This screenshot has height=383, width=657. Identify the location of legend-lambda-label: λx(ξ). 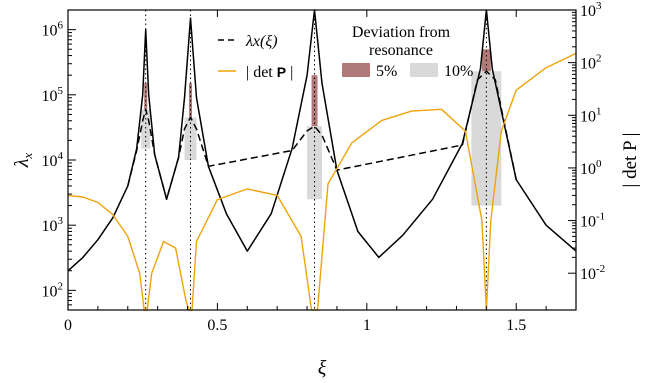
(261, 41).